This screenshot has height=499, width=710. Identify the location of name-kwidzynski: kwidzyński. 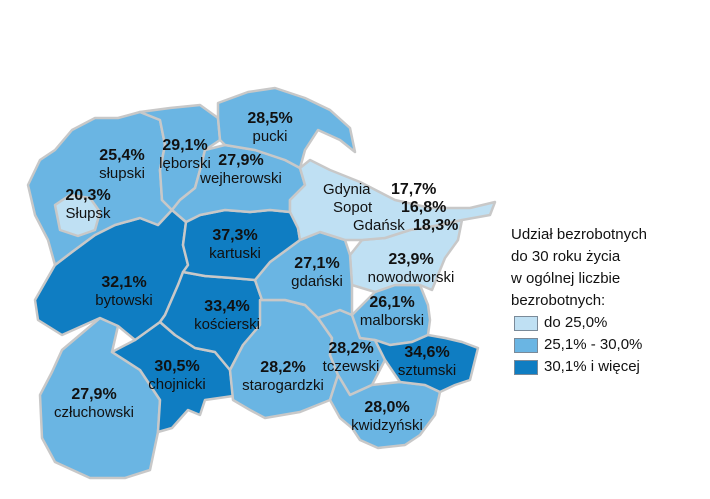
(387, 425).